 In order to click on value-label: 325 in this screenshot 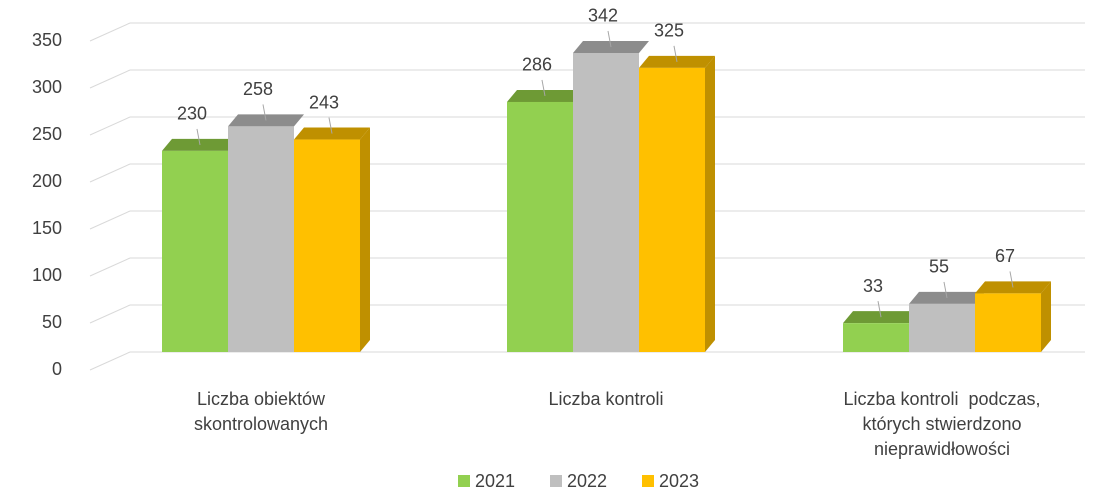, I will do `click(669, 31)`.